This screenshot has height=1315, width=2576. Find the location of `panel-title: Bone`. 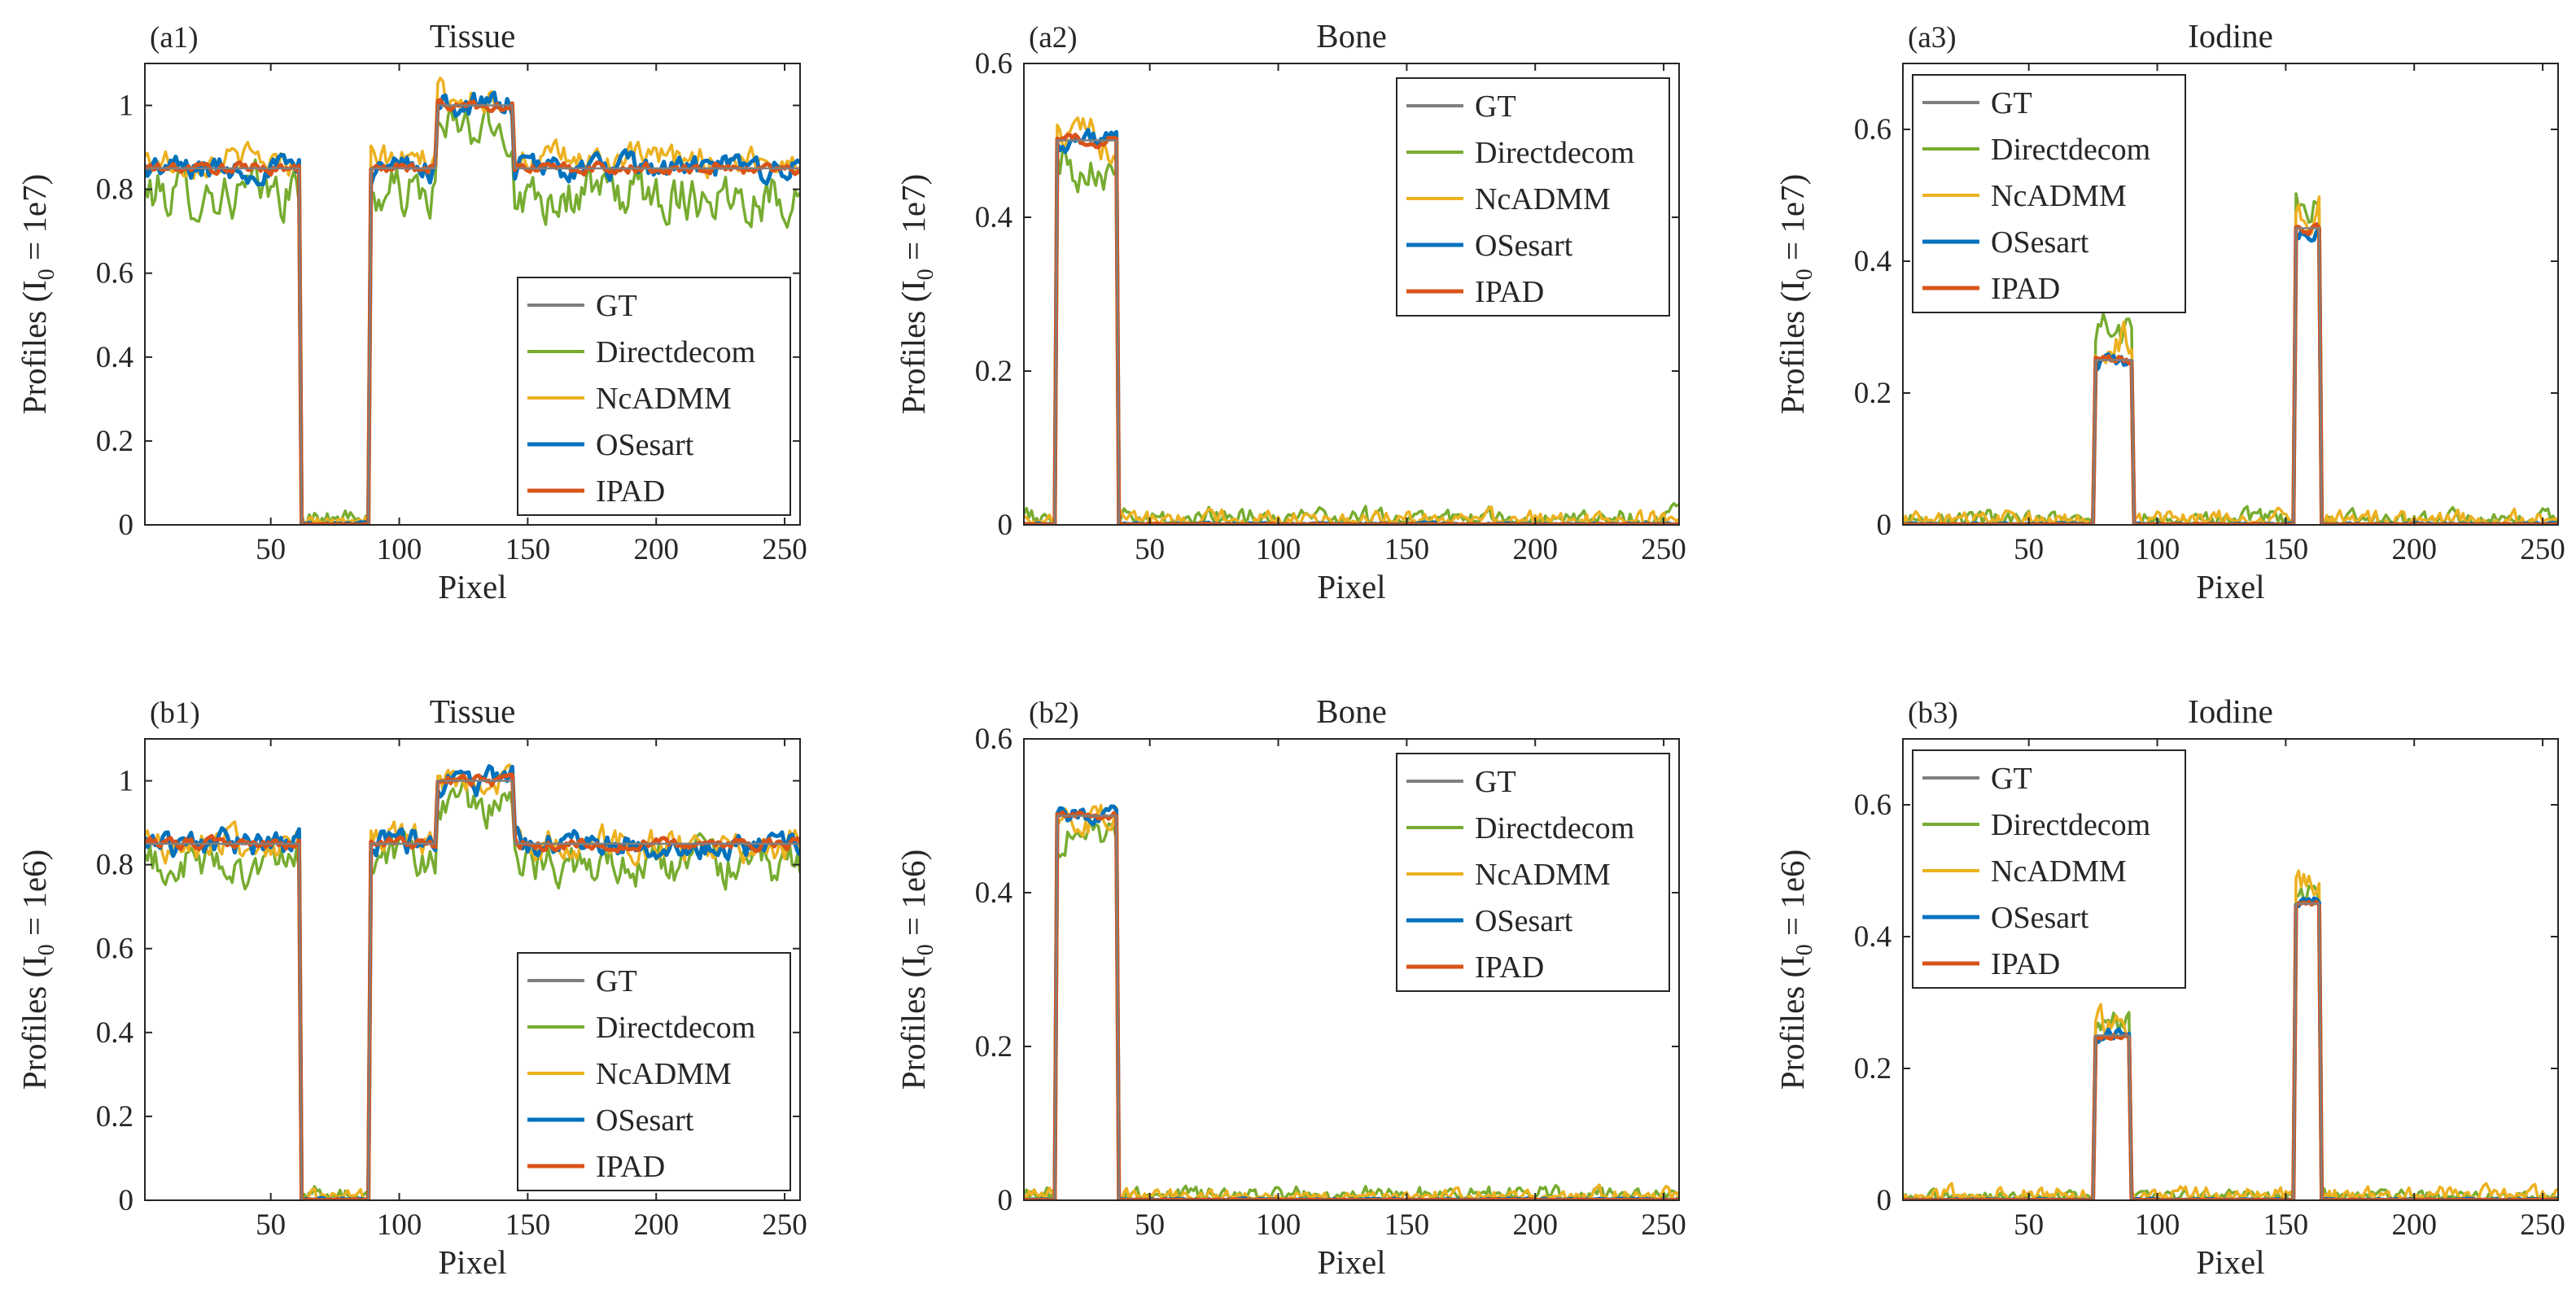

panel-title: Bone is located at coordinates (1351, 711).